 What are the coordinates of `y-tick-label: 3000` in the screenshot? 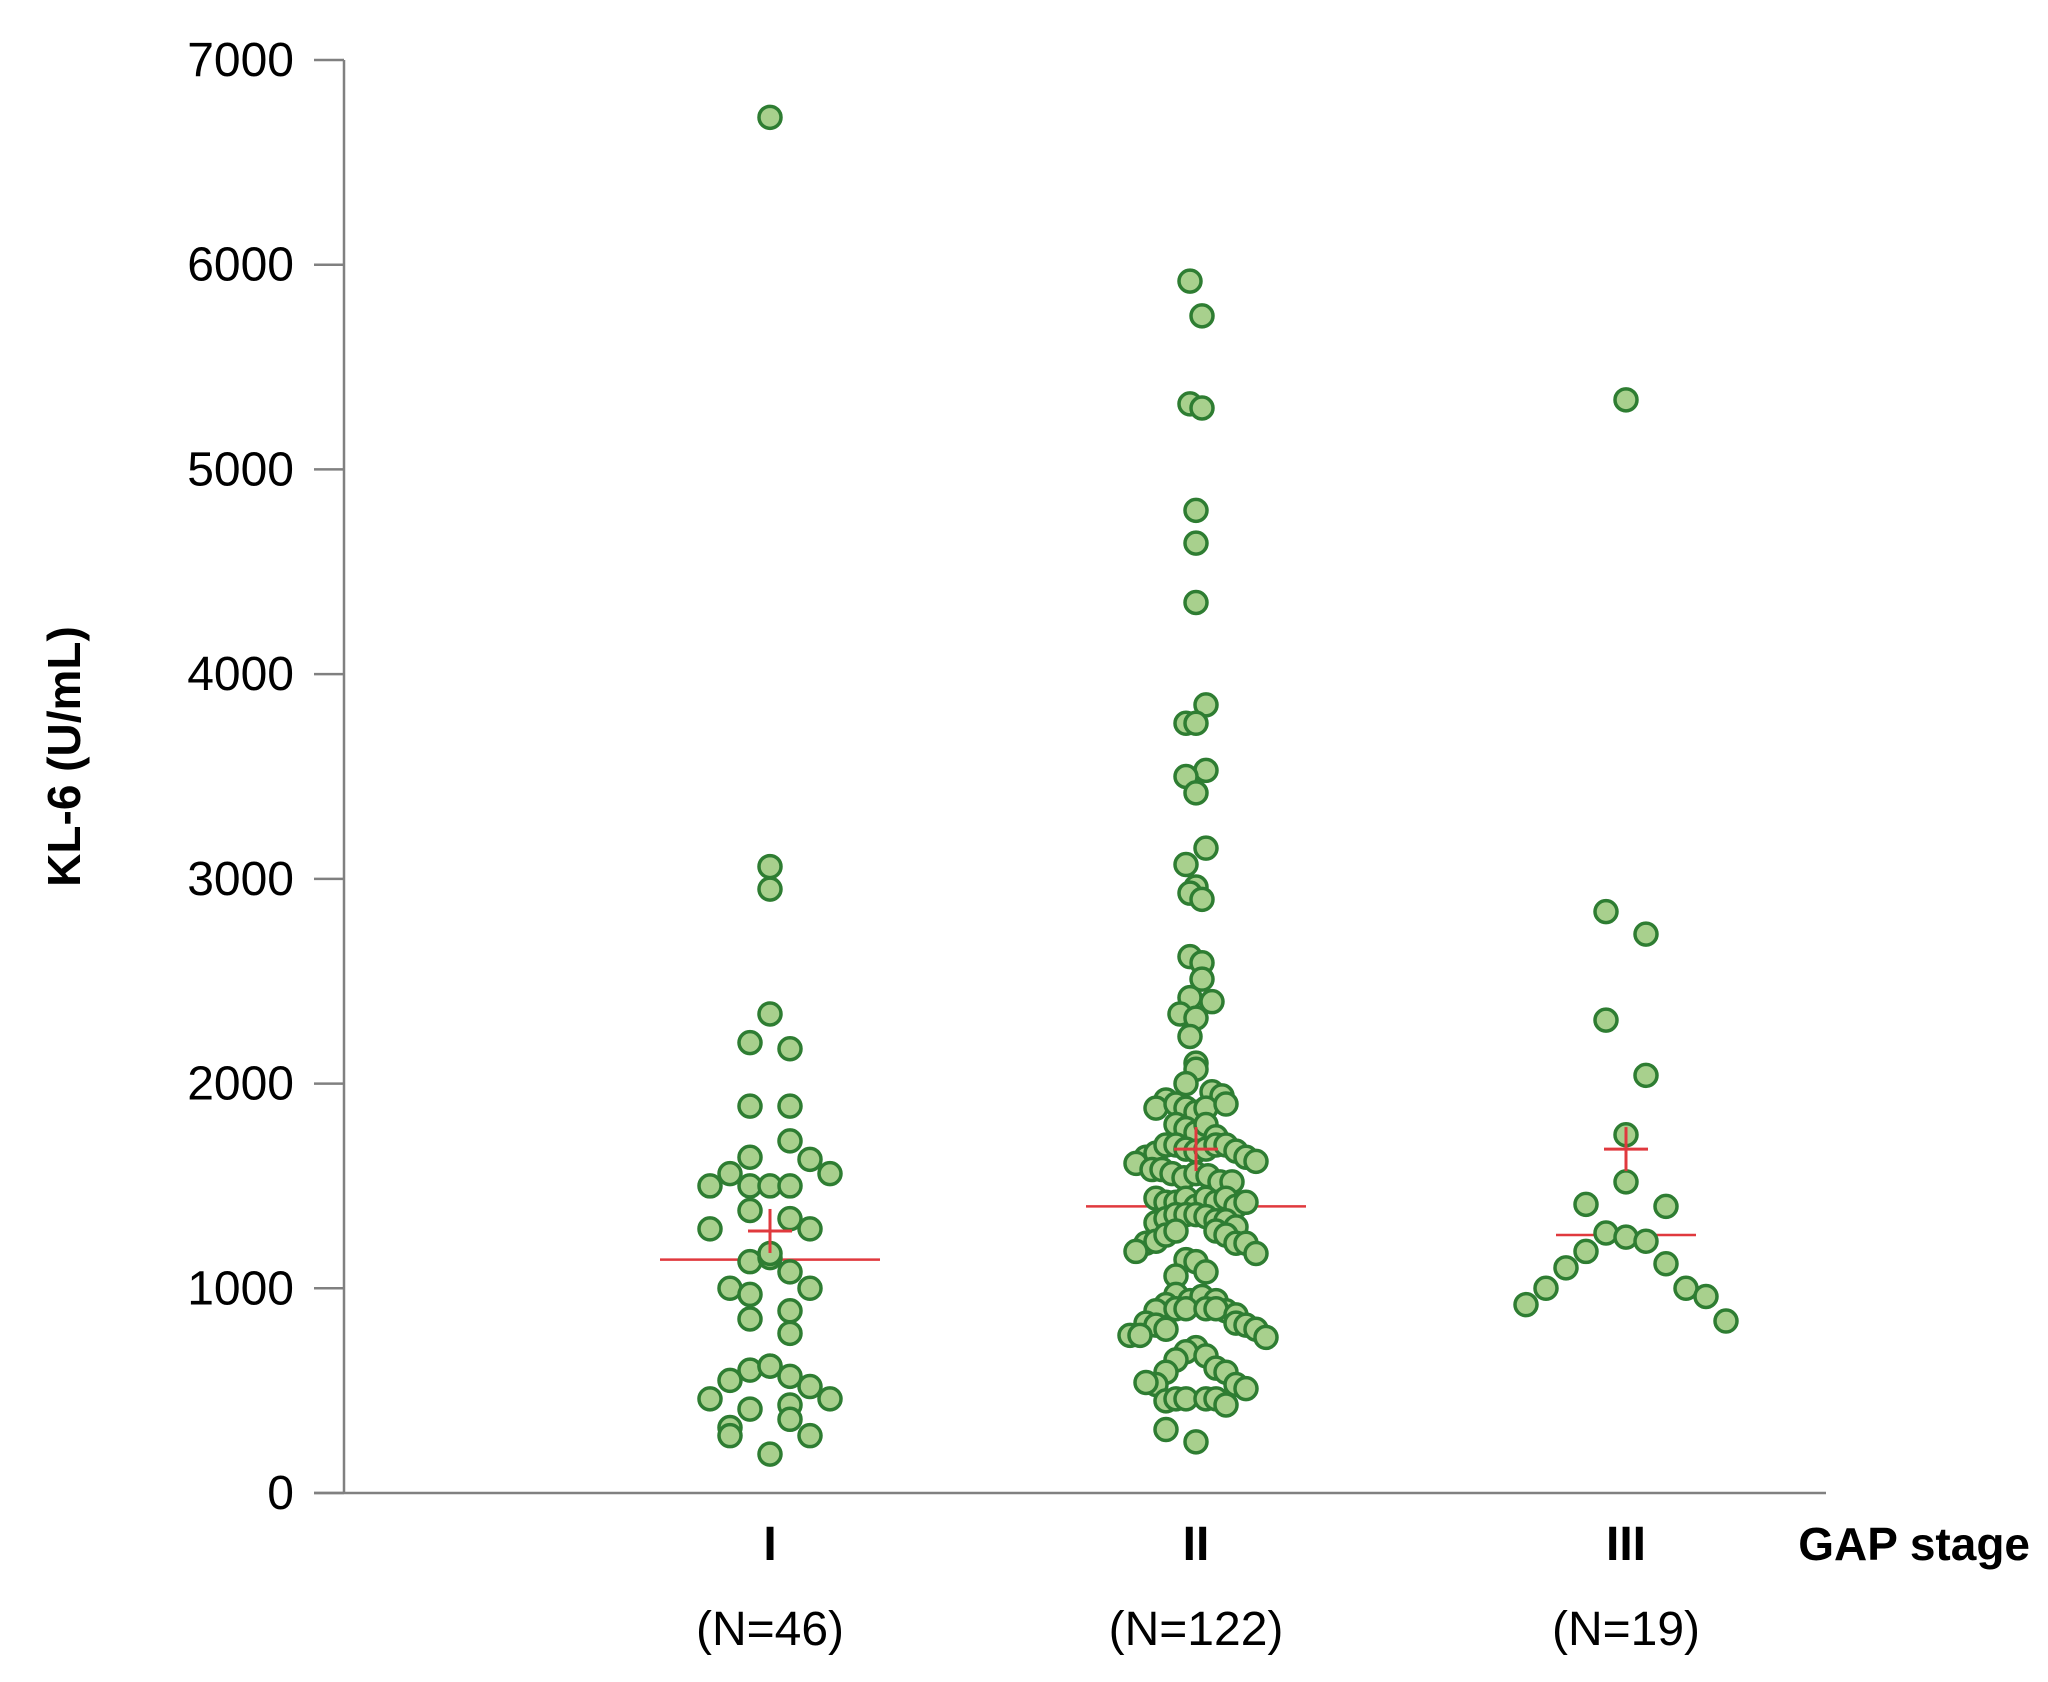 It's located at (240, 879).